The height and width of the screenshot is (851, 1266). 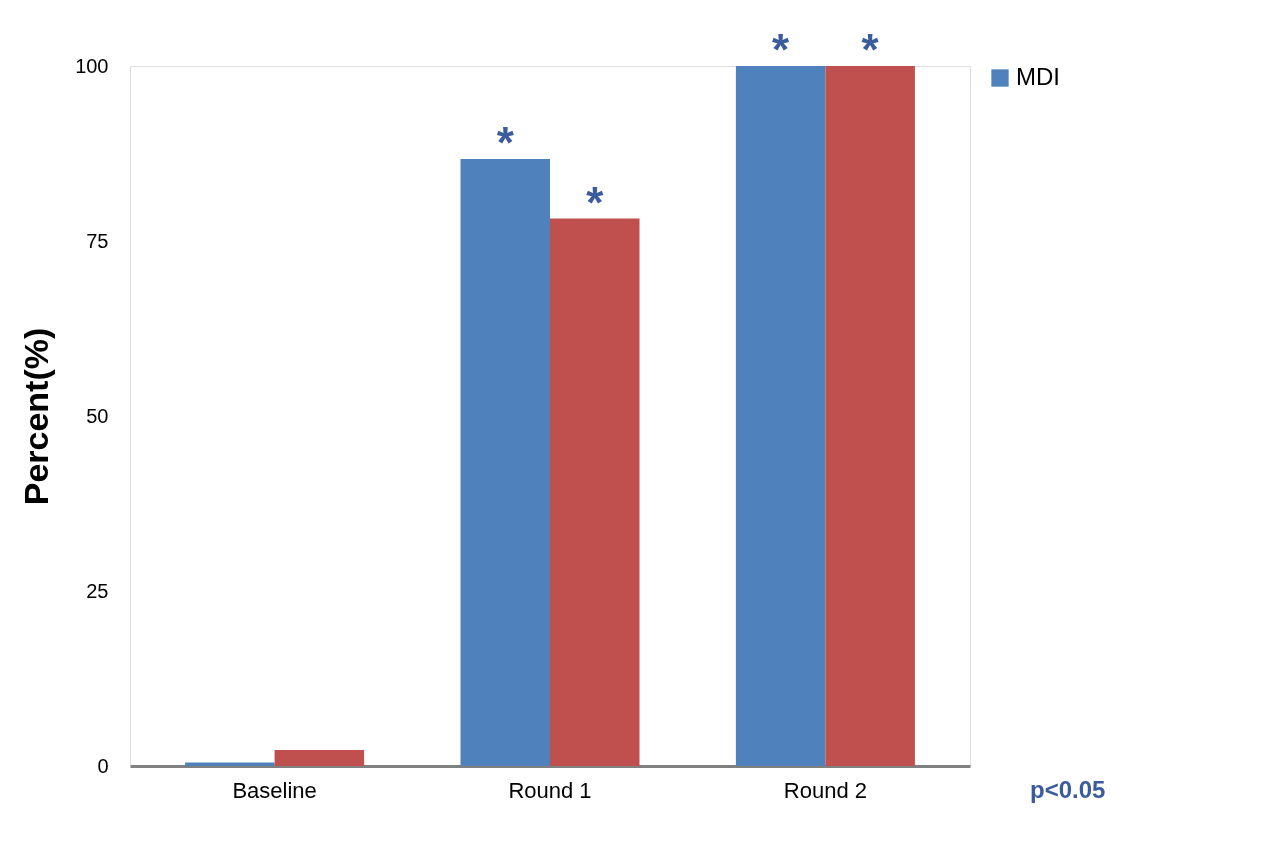 I want to click on text: p<0.05, so click(x=1068, y=789).